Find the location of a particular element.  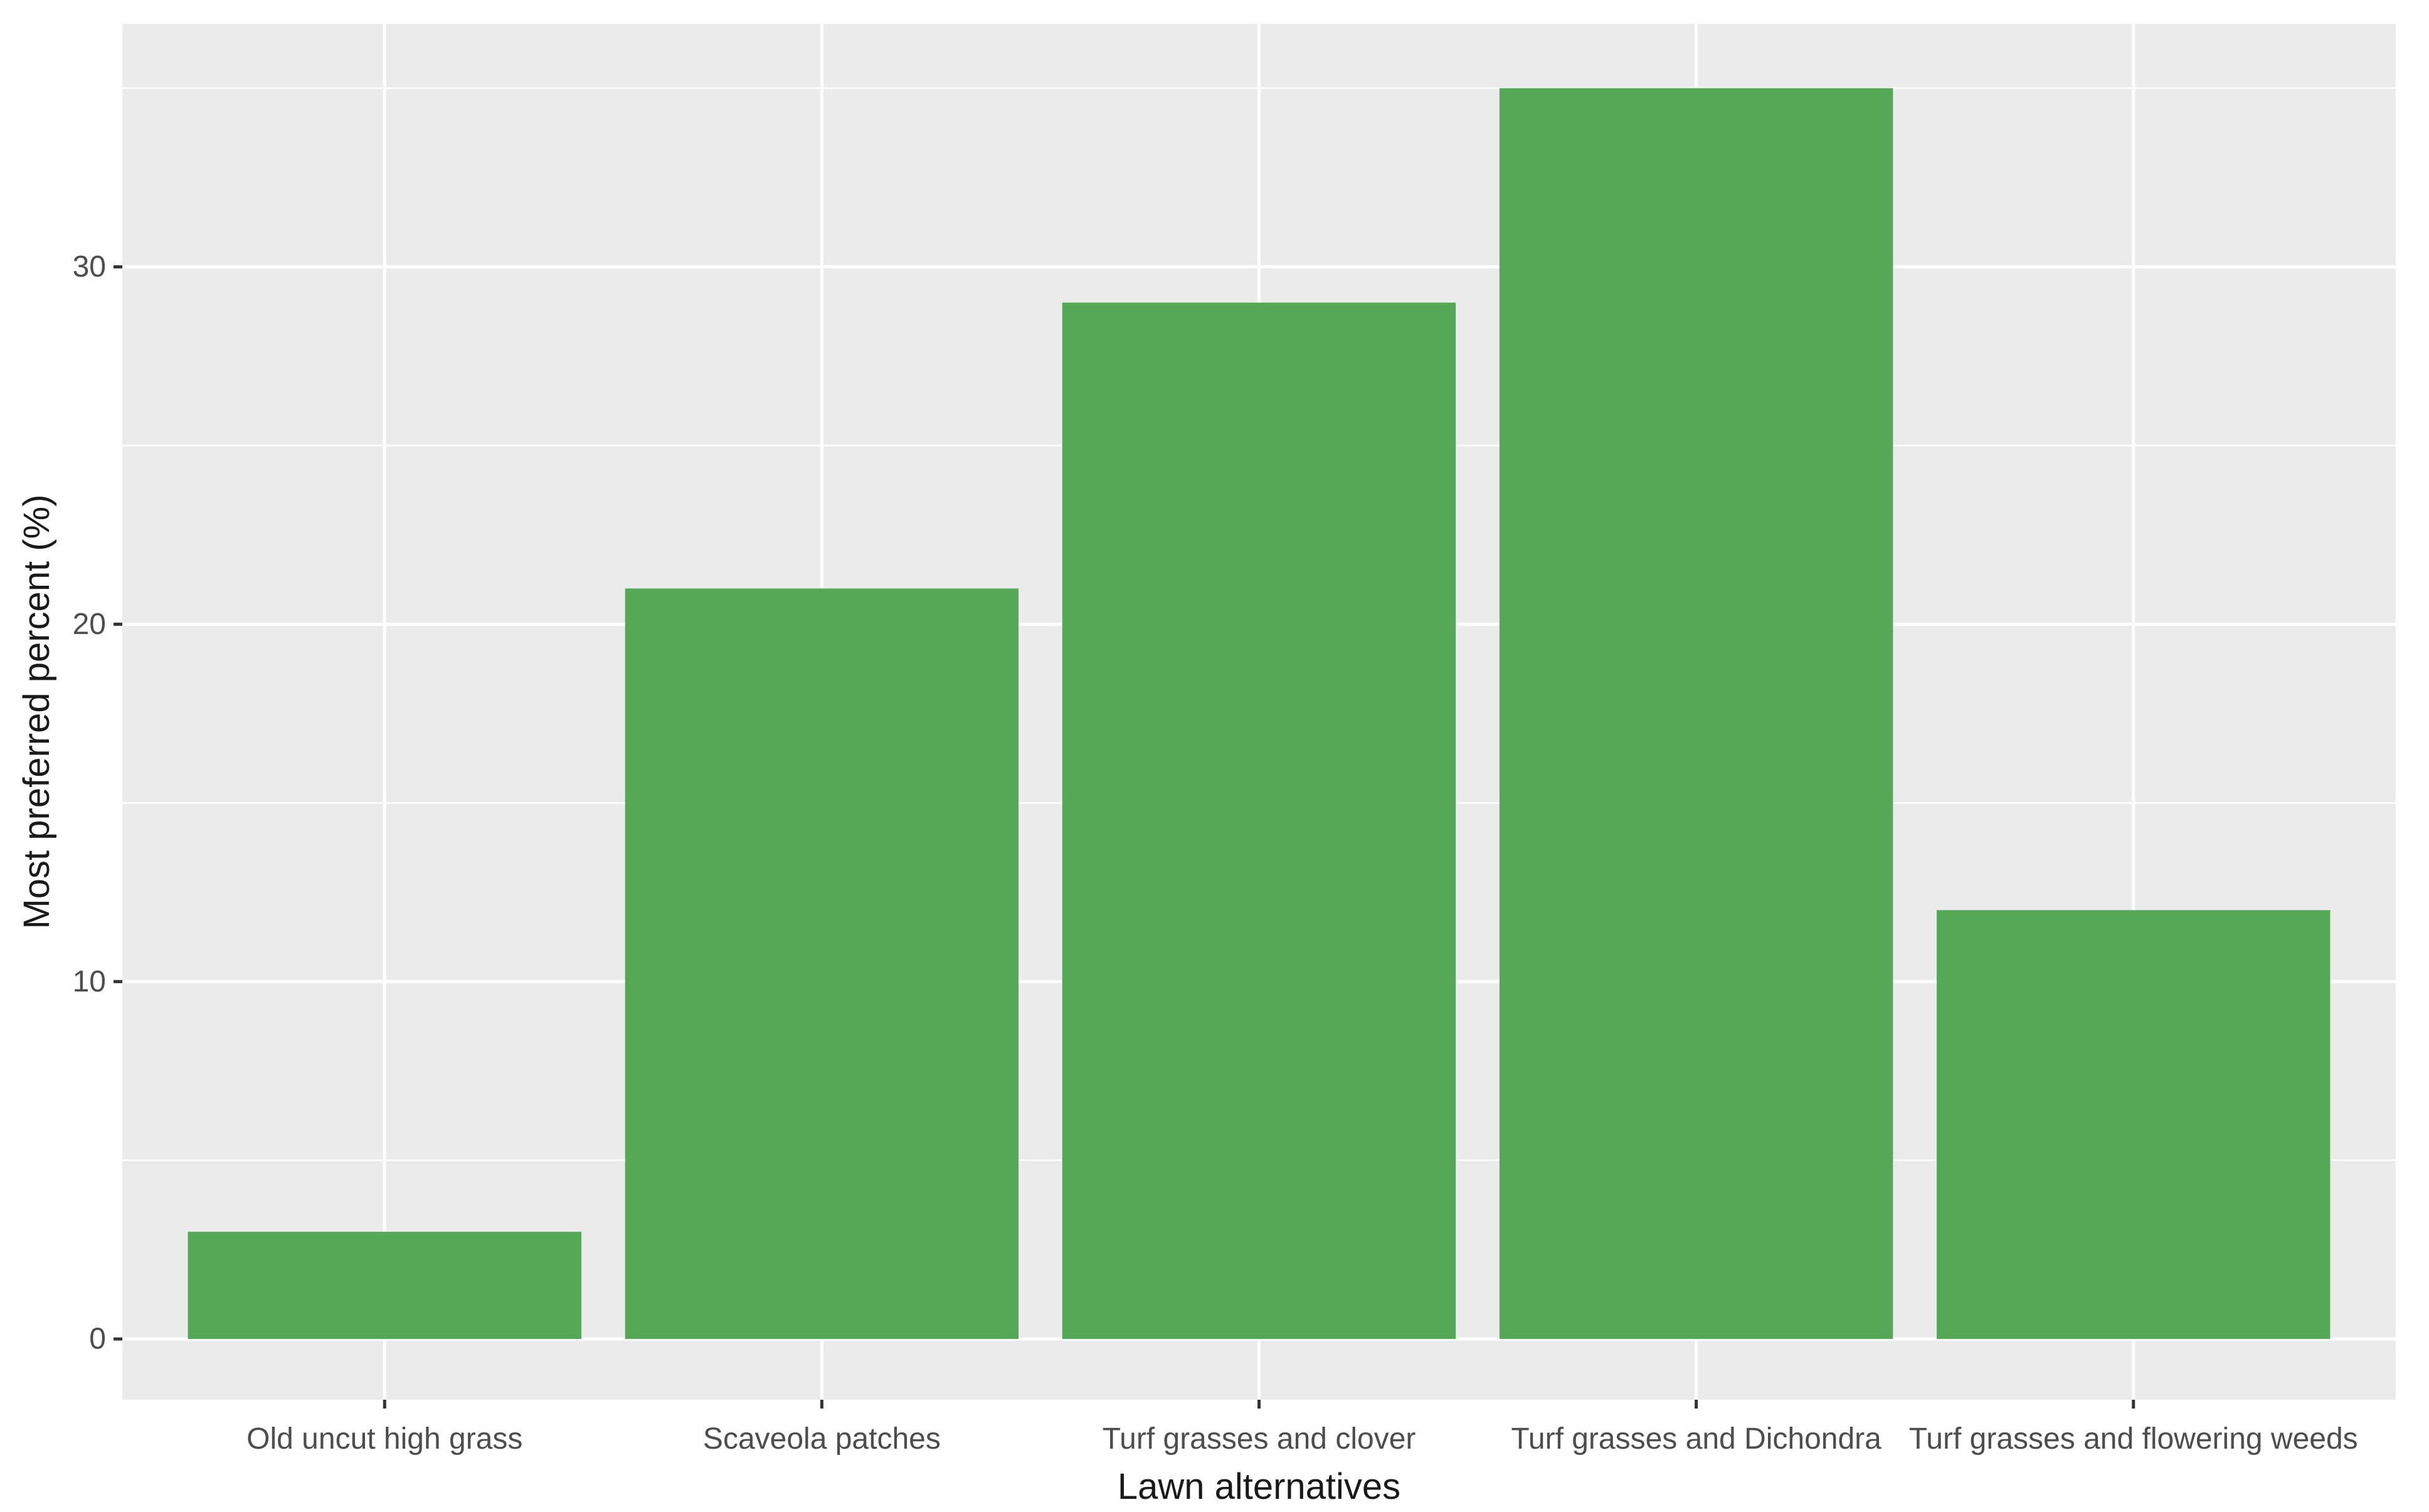

x-axis-title: Lawn alternatives is located at coordinates (1259, 1486).